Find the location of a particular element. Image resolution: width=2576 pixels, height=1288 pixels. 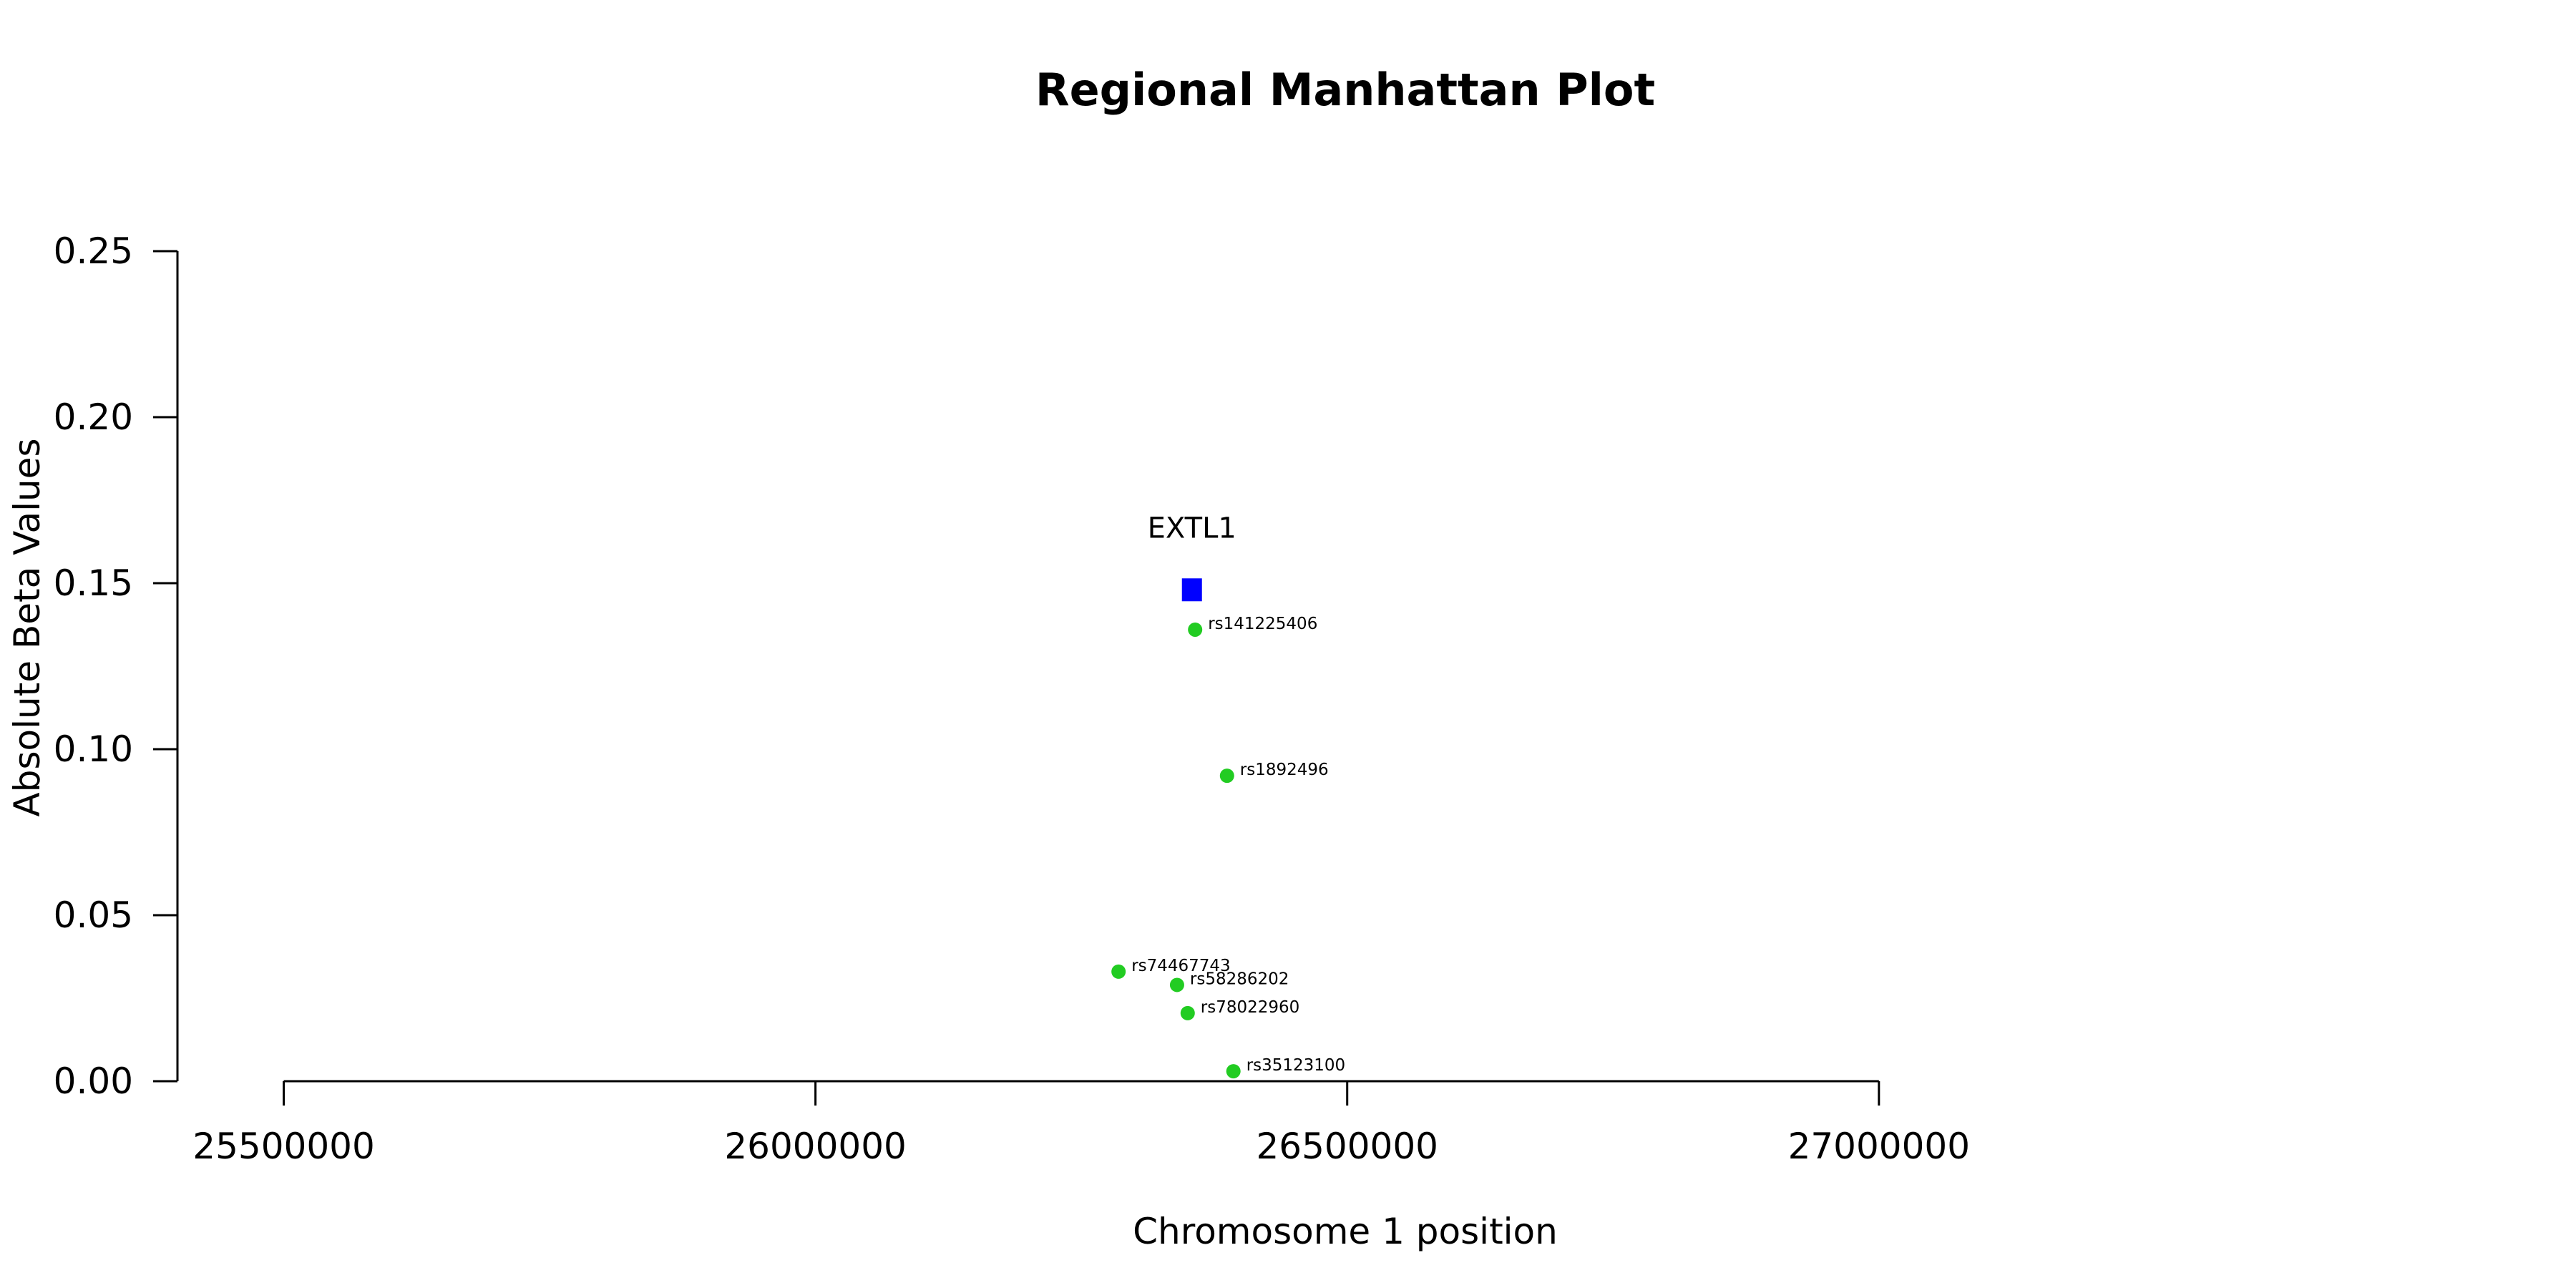

snp-label: rs35123100 is located at coordinates (1296, 1065).